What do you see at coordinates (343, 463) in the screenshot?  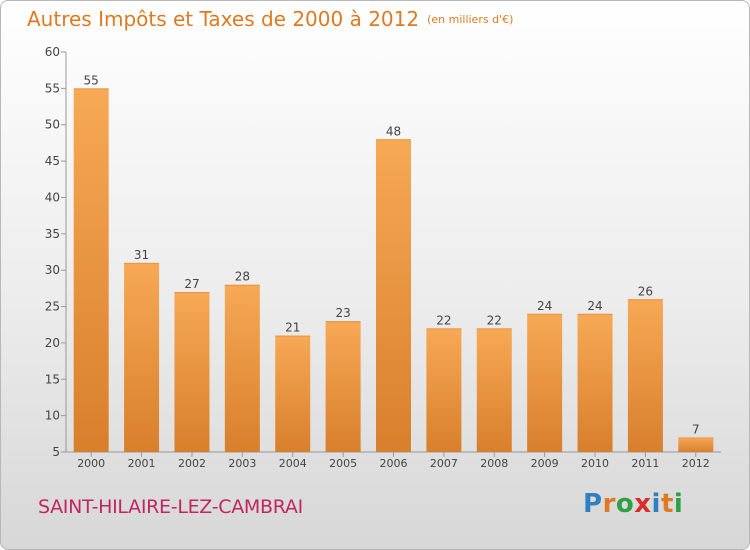 I see `x-tick-label: 2005` at bounding box center [343, 463].